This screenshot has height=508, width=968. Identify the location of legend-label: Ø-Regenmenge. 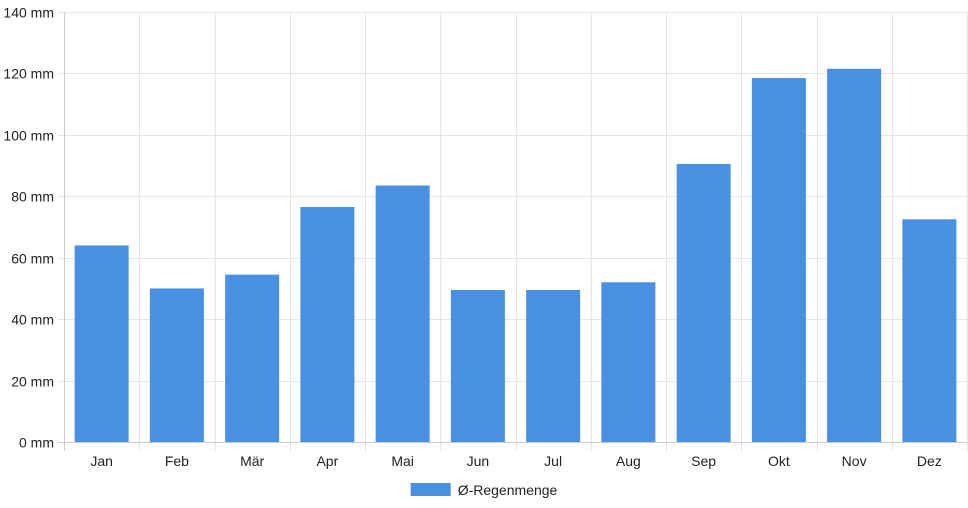
(508, 490).